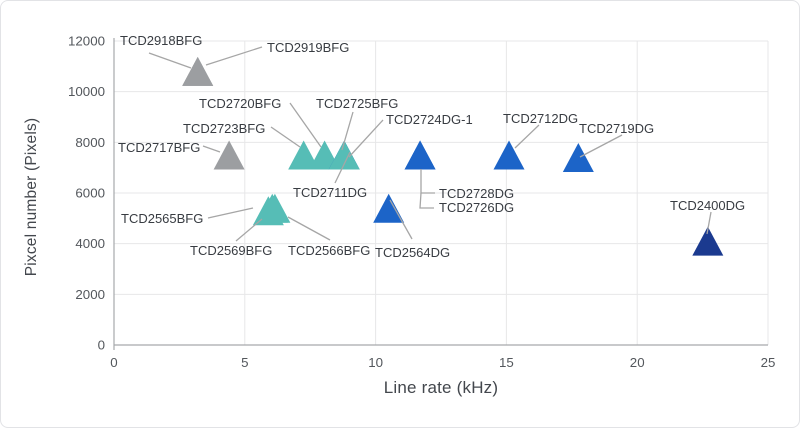  I want to click on y-tick-4000: 4000, so click(90, 243).